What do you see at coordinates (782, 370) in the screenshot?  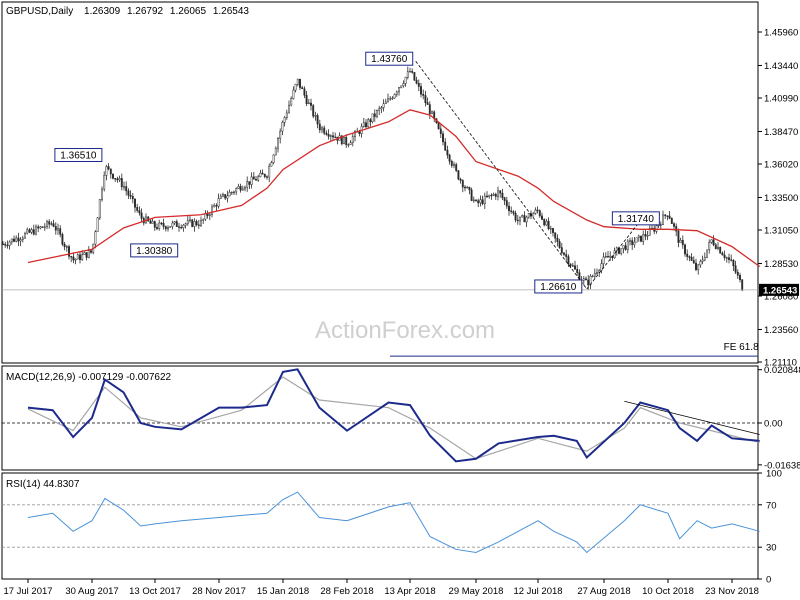 I see `macd-y-tick-label: 0.020848` at bounding box center [782, 370].